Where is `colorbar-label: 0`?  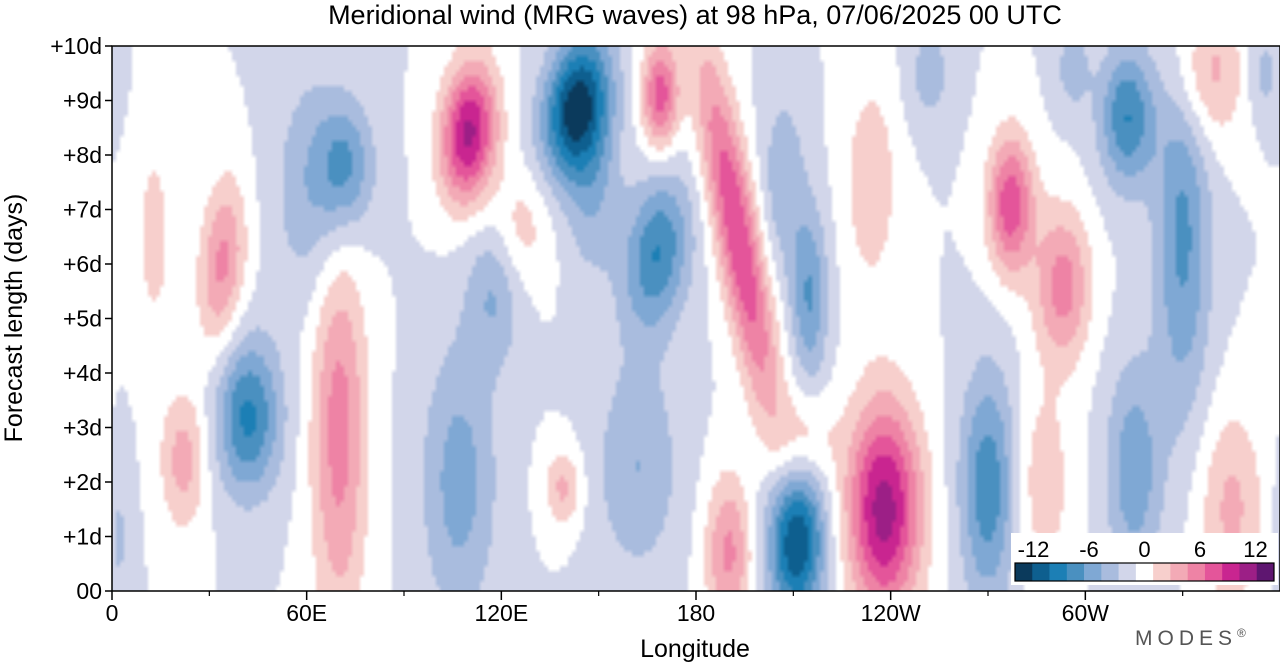
colorbar-label: 0 is located at coordinates (1144, 549).